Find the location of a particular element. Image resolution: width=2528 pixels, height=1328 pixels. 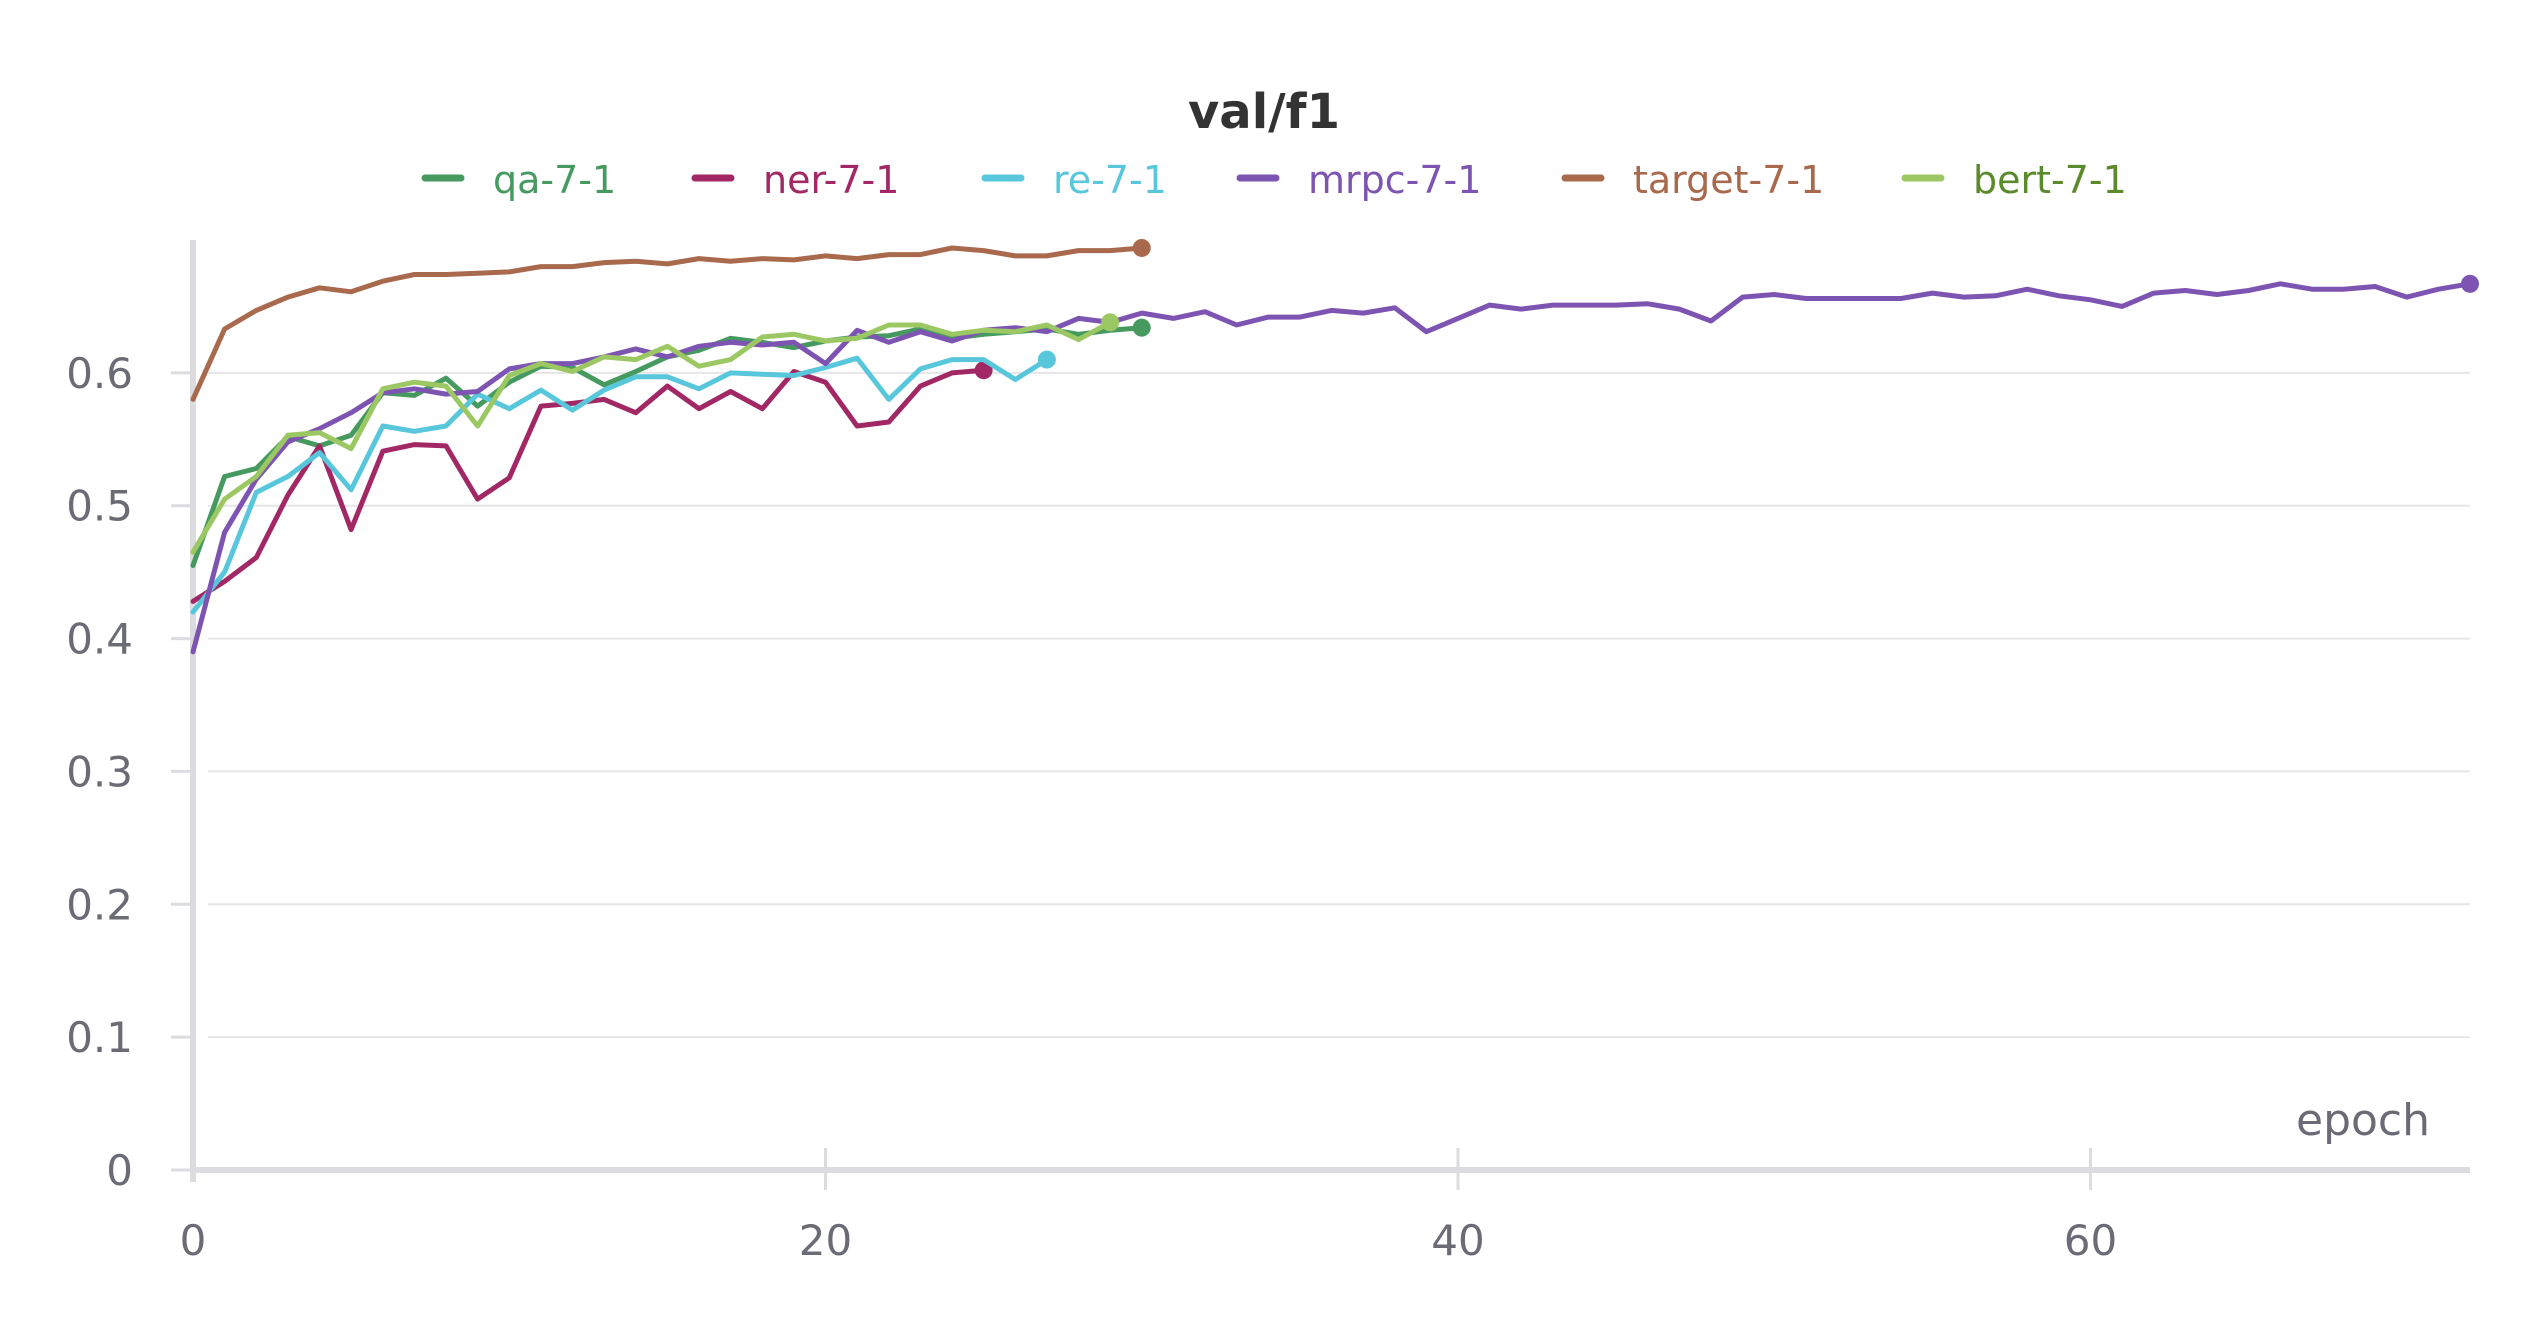

y-tick-label: 0.6 is located at coordinates (99, 373).